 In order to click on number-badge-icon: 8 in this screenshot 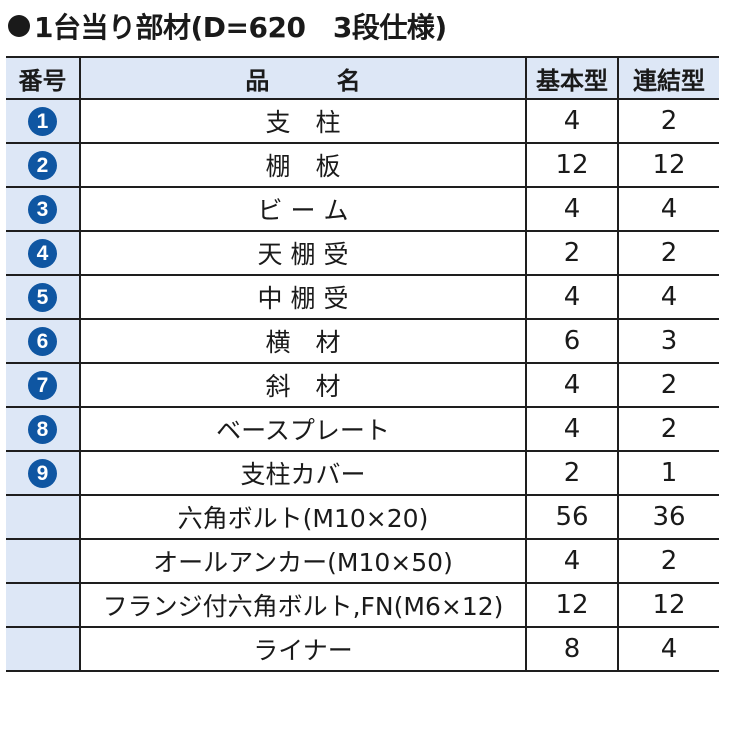, I will do `click(42, 429)`.